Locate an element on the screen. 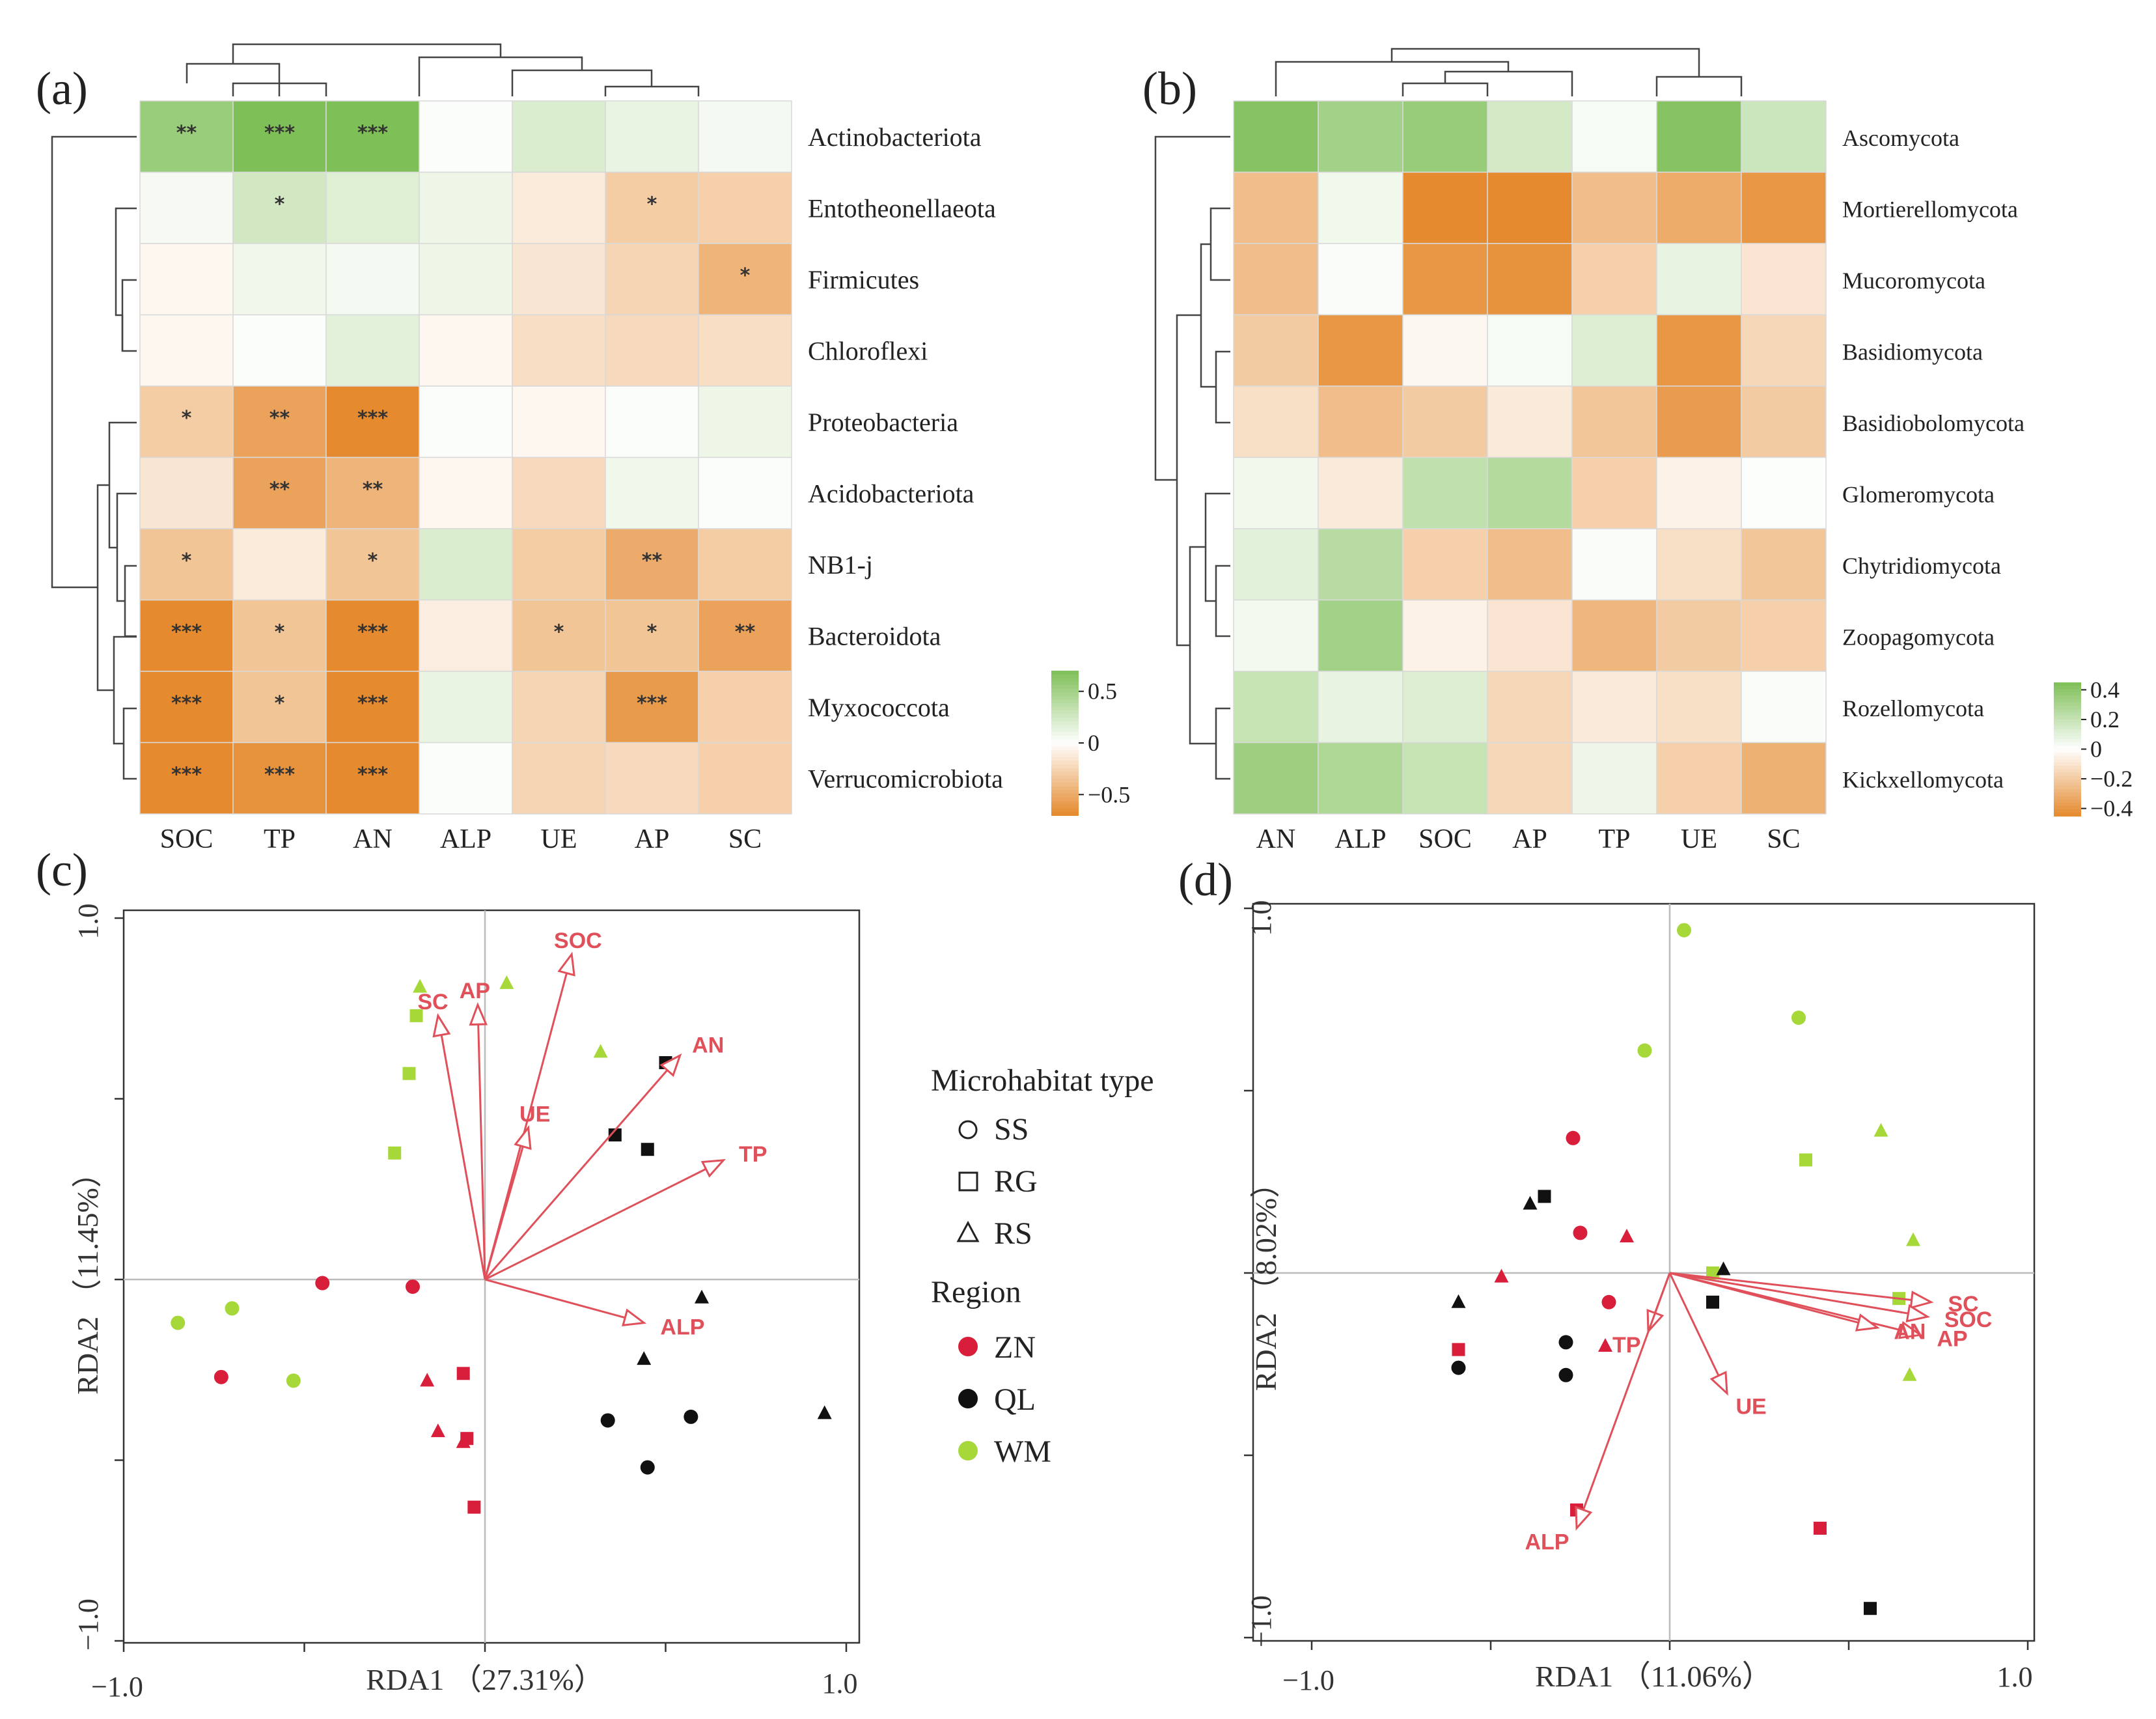 The width and height of the screenshot is (2156, 1719). column-label: TP is located at coordinates (280, 839).